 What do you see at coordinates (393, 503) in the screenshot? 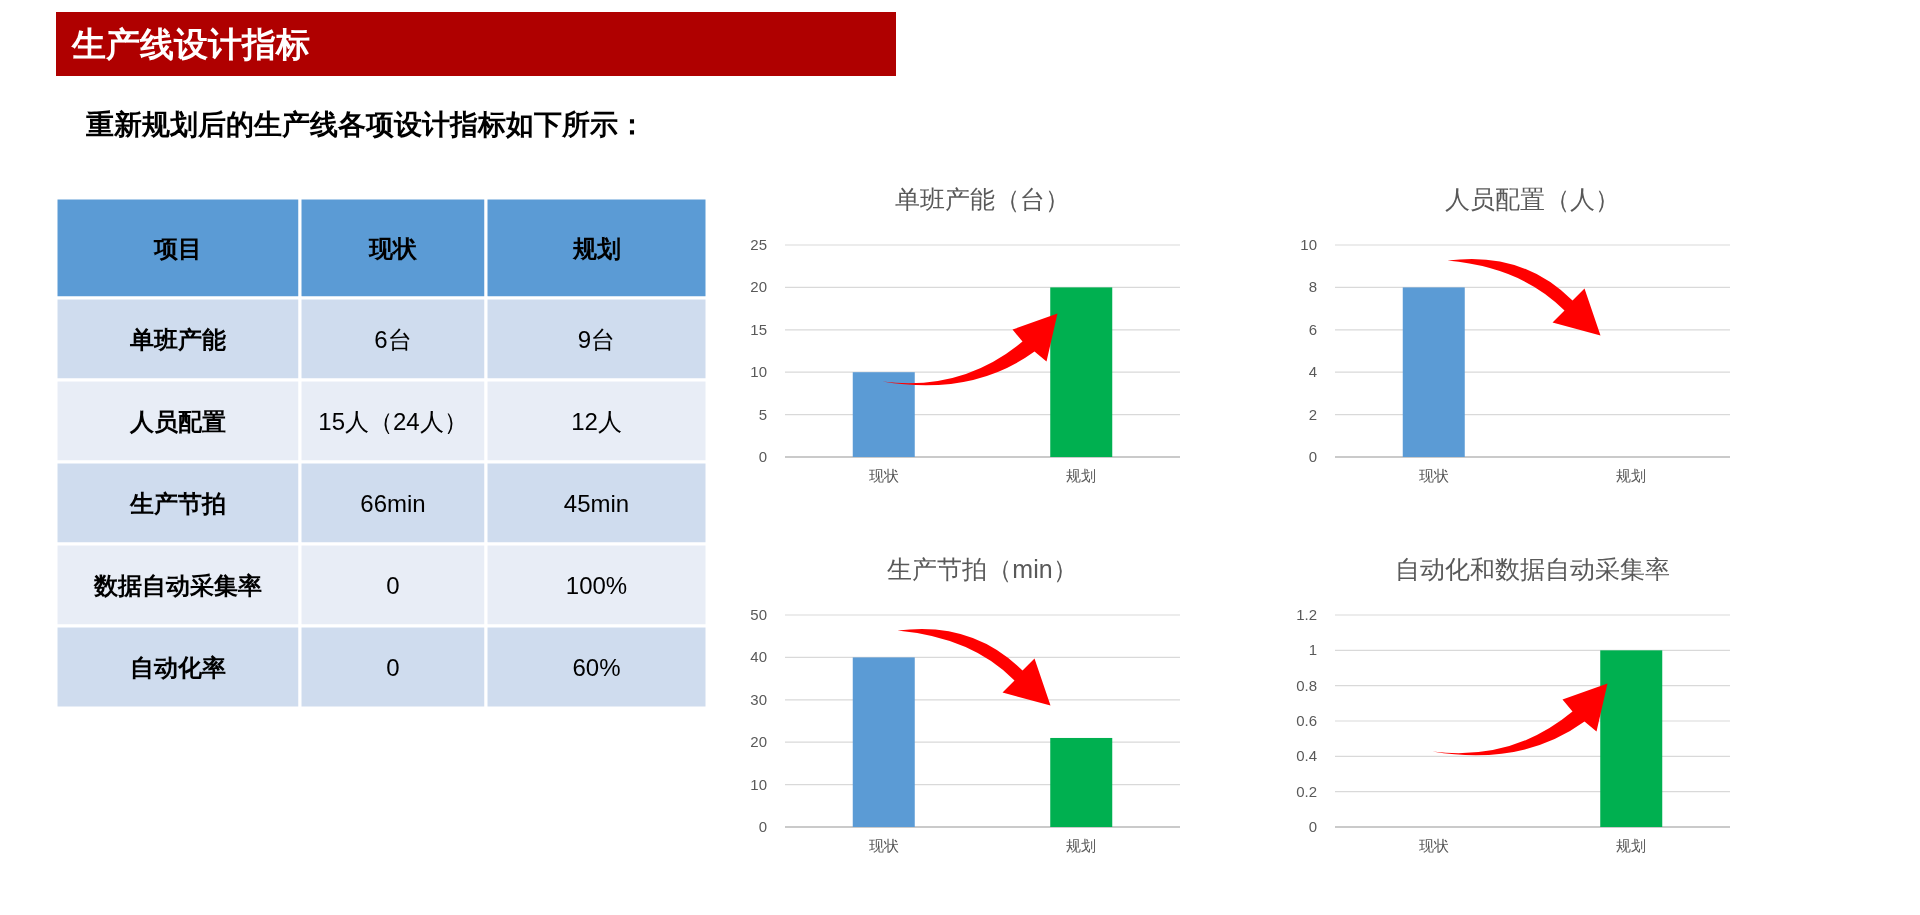
I see `text: 66min` at bounding box center [393, 503].